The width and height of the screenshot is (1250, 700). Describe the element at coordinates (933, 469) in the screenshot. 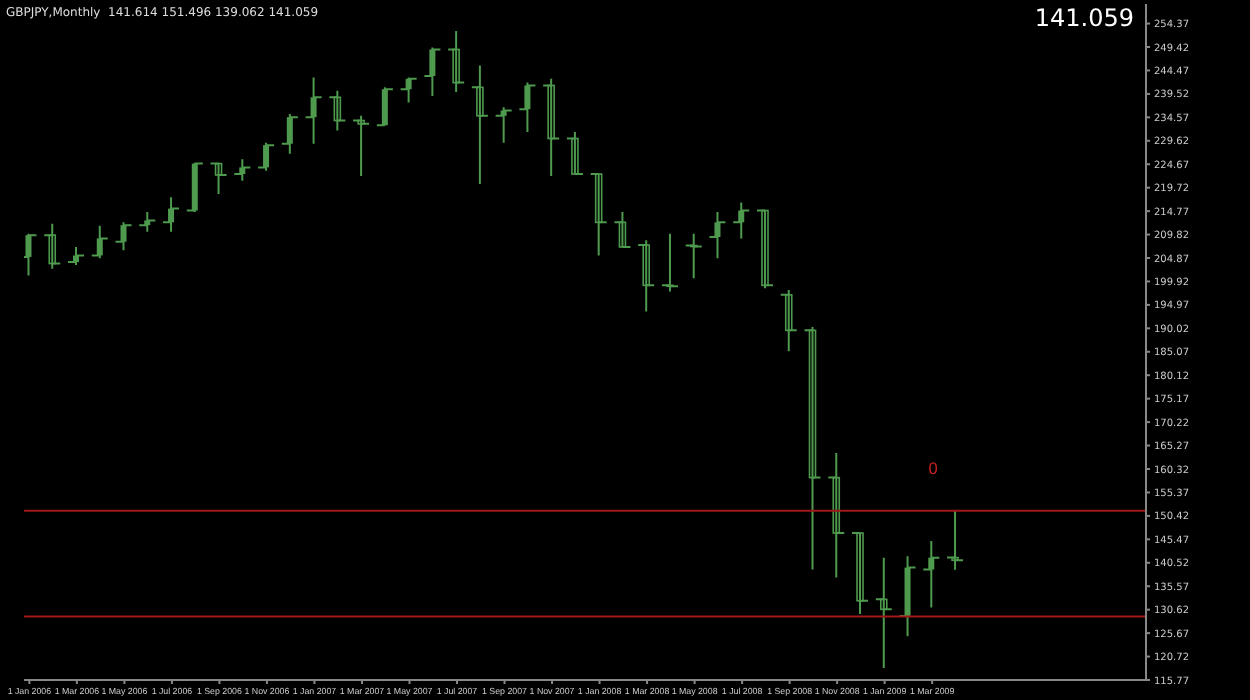

I see `annotation: 0` at that location.